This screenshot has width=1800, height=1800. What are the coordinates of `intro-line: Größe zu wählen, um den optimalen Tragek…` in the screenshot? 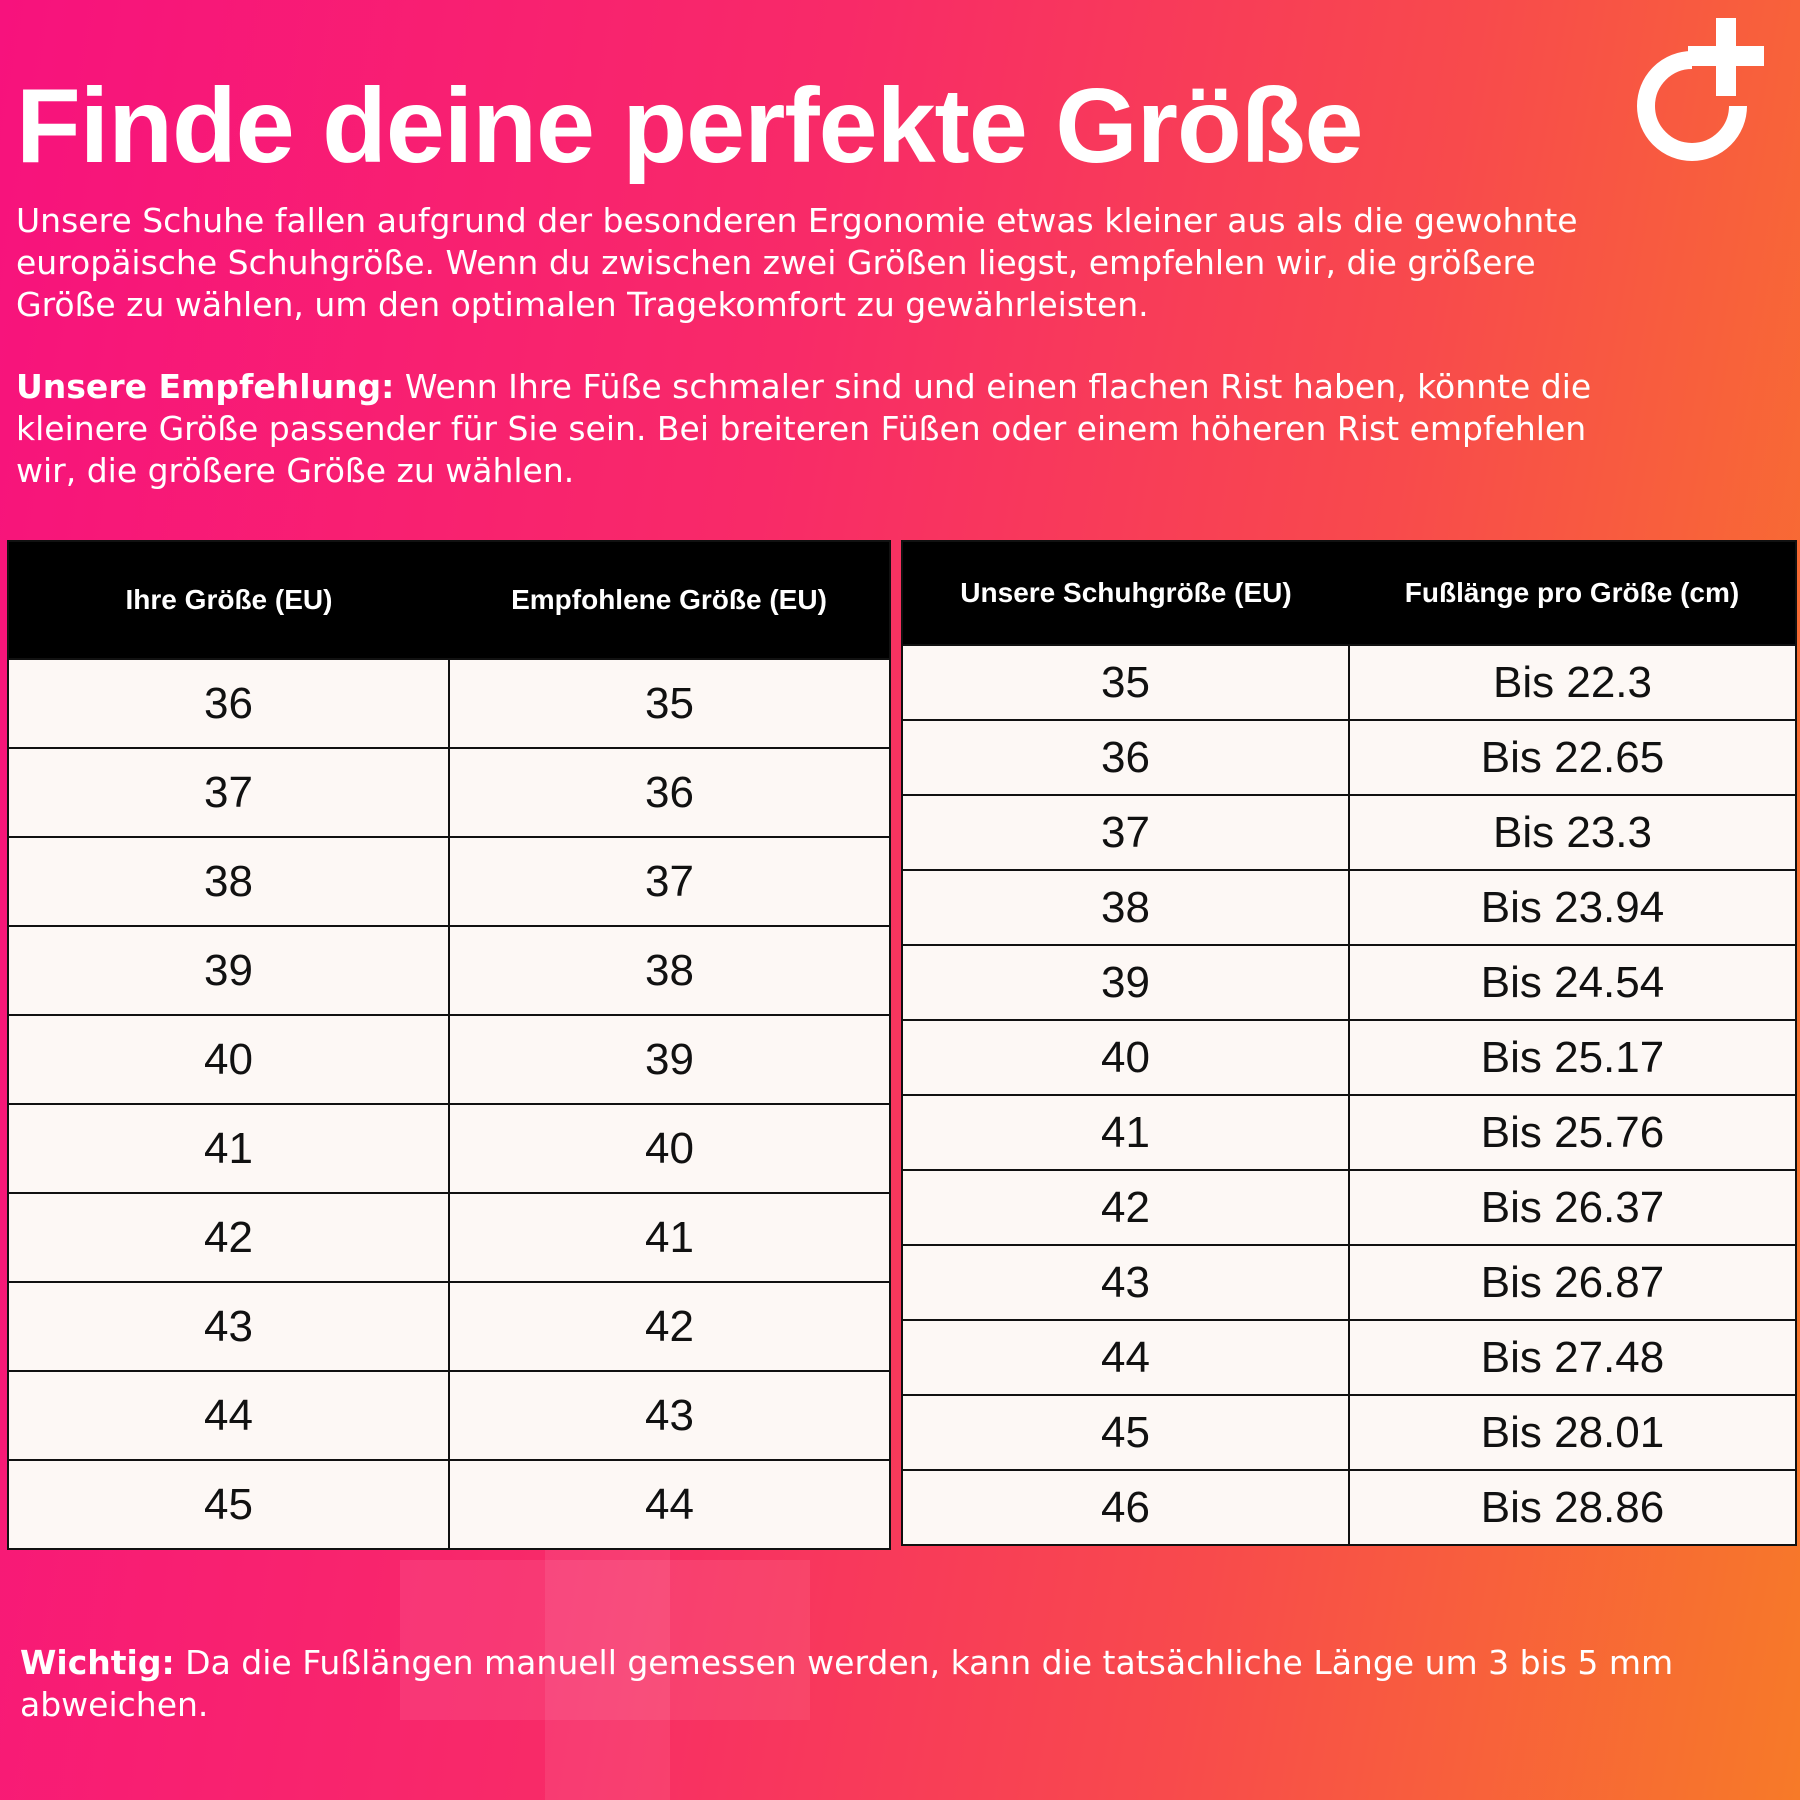 It's located at (582, 304).